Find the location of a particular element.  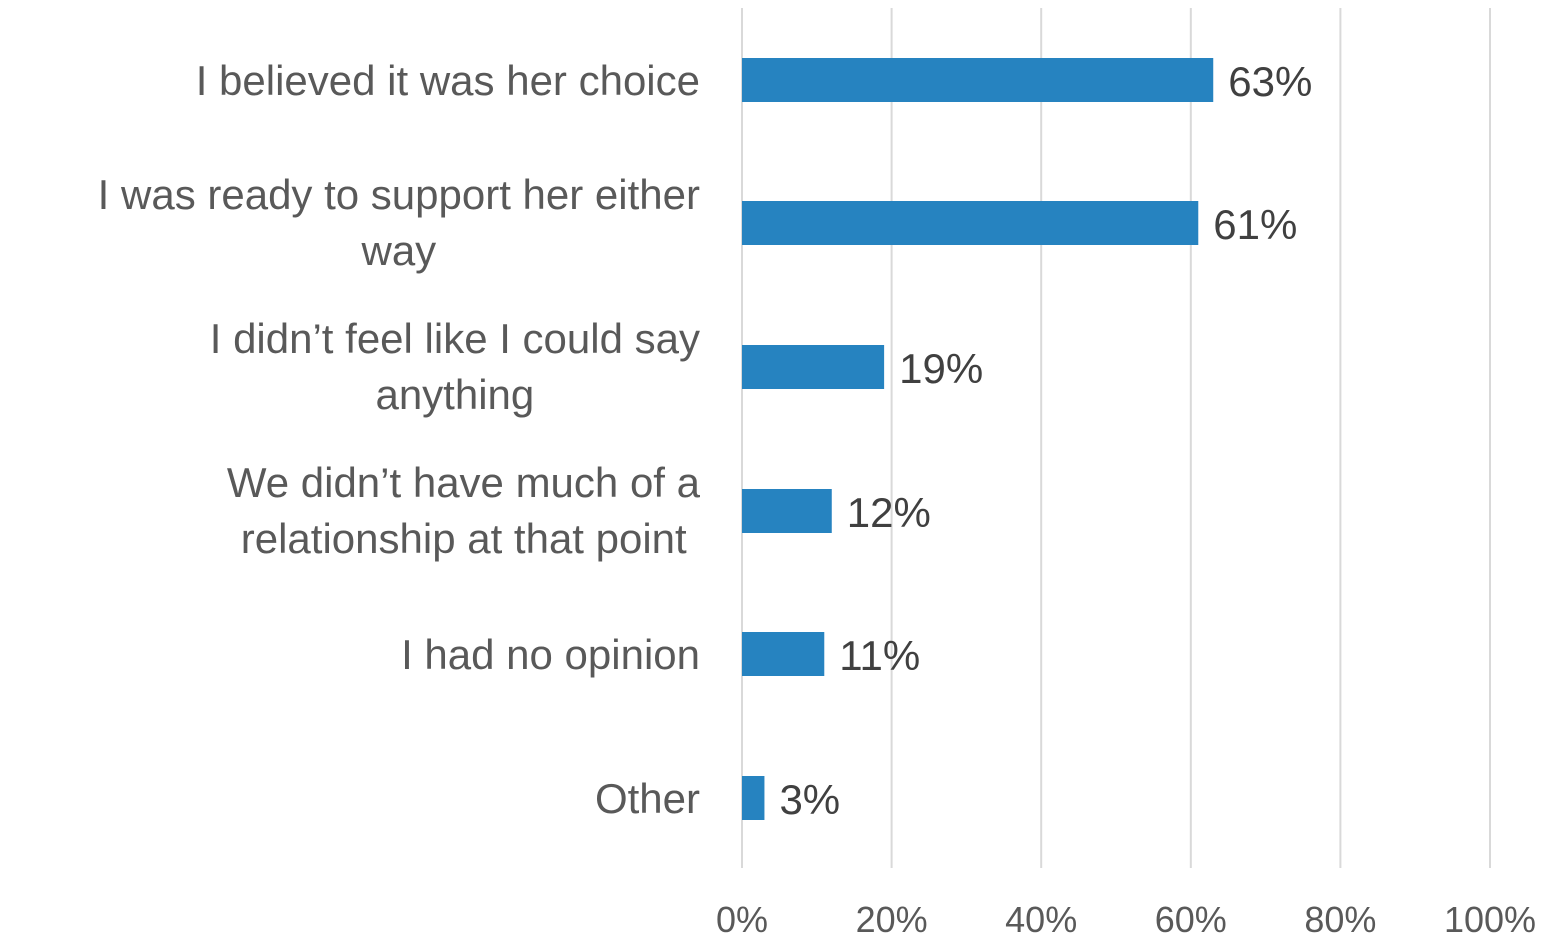

data-label: 11% is located at coordinates (879, 655).